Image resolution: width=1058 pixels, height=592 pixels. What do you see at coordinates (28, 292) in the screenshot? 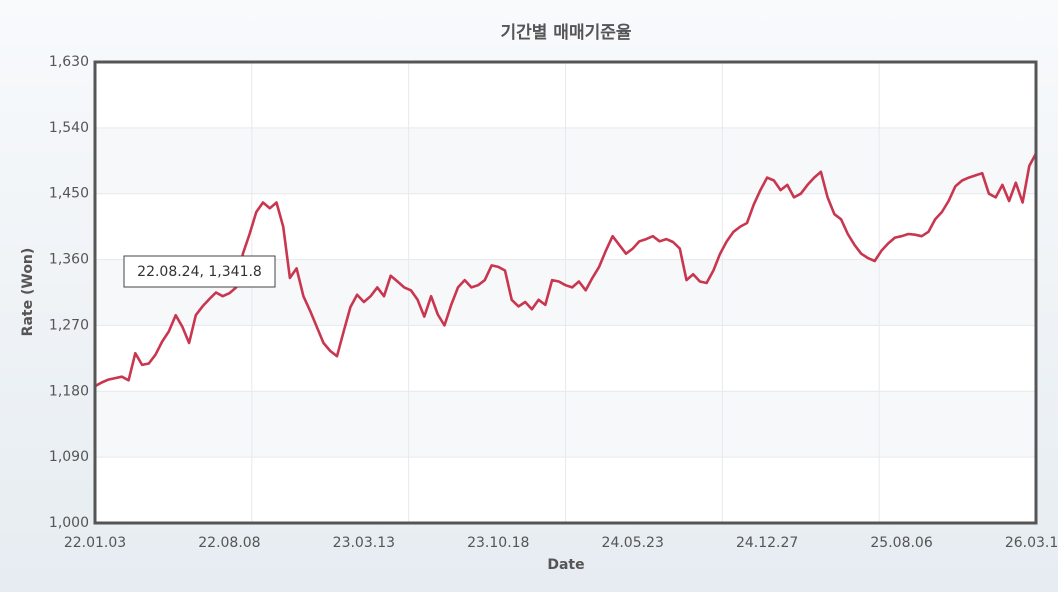
I see `y-axis-label: Rate (Won)` at bounding box center [28, 292].